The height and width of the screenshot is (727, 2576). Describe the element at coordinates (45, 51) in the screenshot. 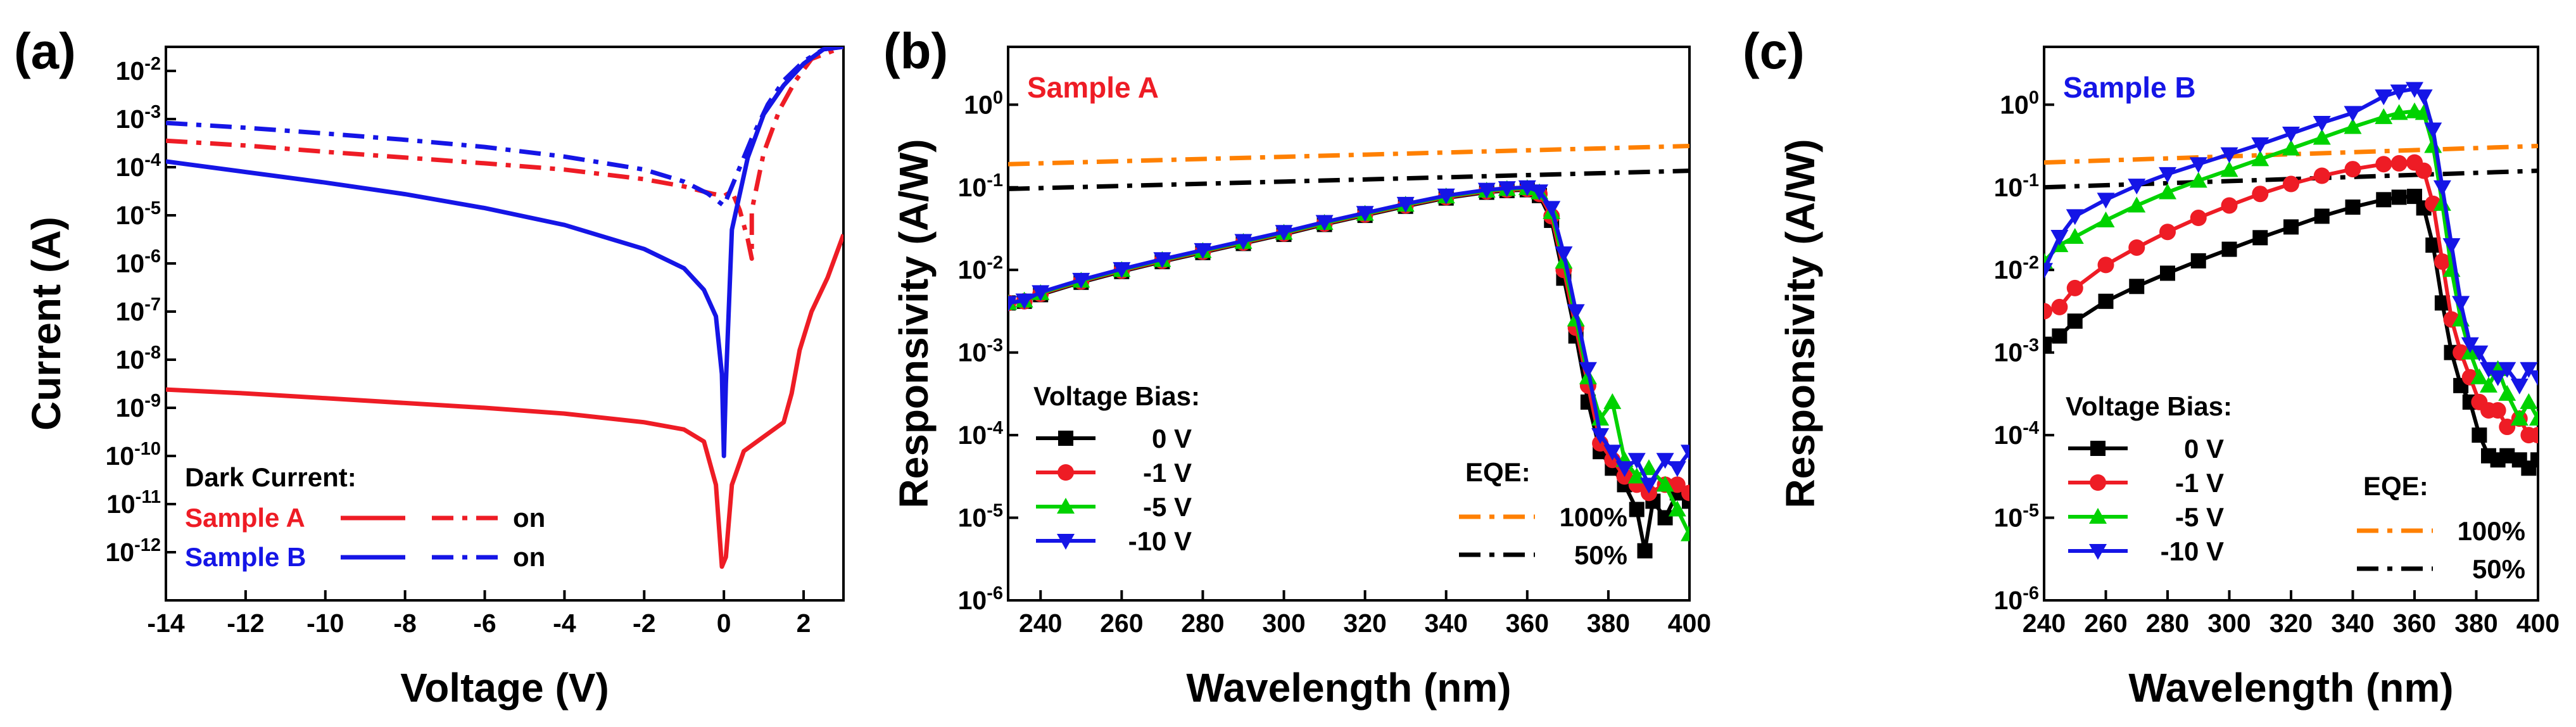

I see `panel-label: (a)` at that location.